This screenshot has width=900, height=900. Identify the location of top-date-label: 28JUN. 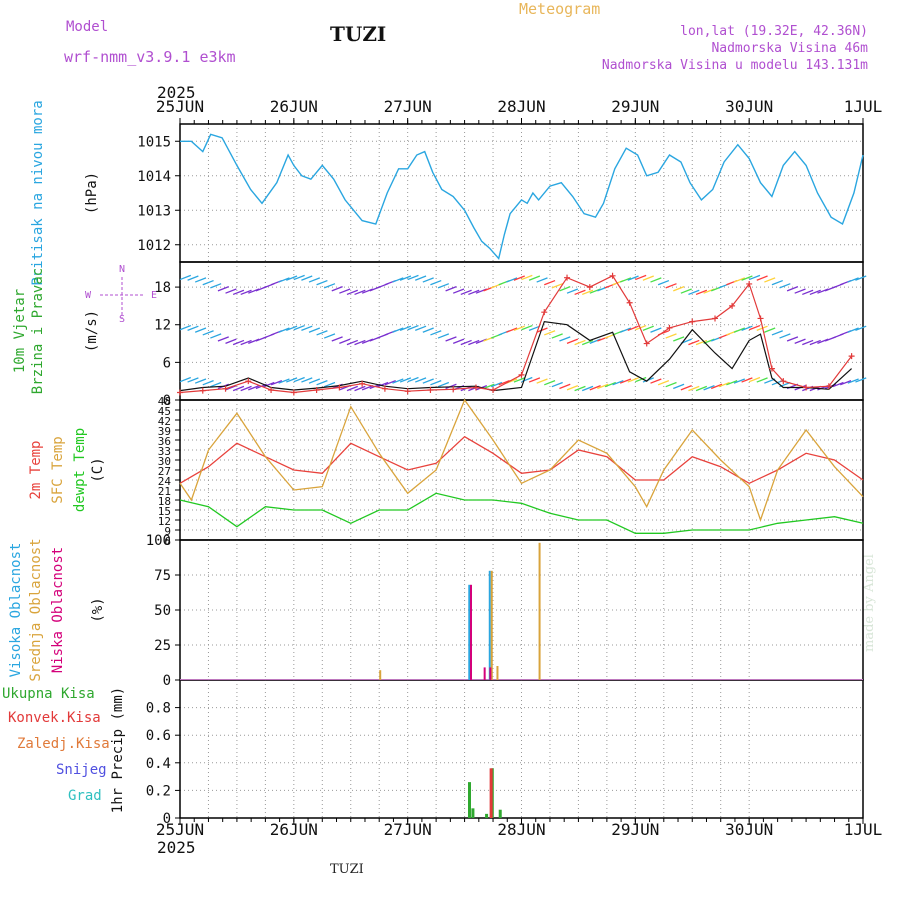
(521, 106).